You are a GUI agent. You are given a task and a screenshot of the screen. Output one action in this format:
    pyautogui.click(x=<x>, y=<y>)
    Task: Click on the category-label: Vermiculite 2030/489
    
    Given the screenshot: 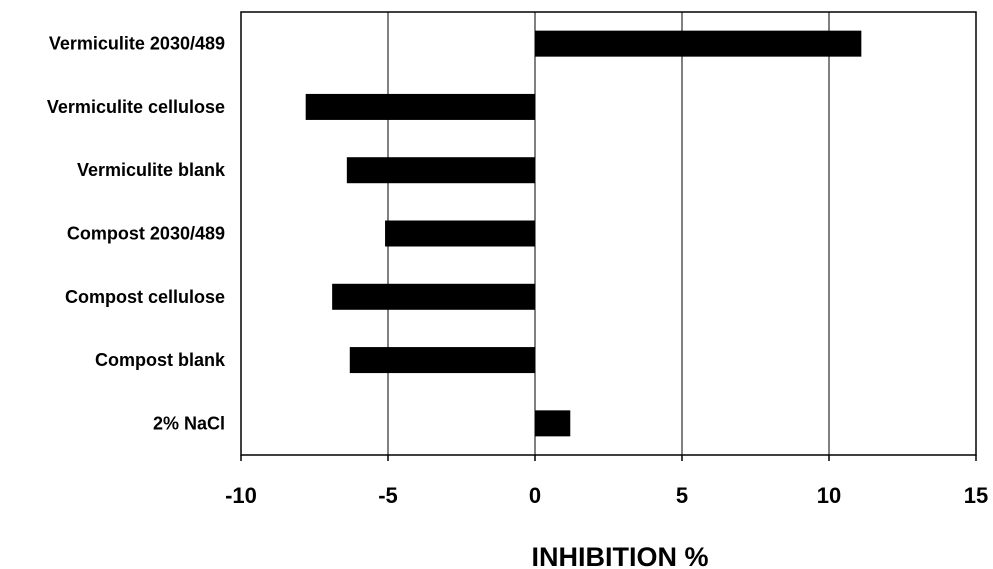 What is the action you would take?
    pyautogui.click(x=137, y=44)
    